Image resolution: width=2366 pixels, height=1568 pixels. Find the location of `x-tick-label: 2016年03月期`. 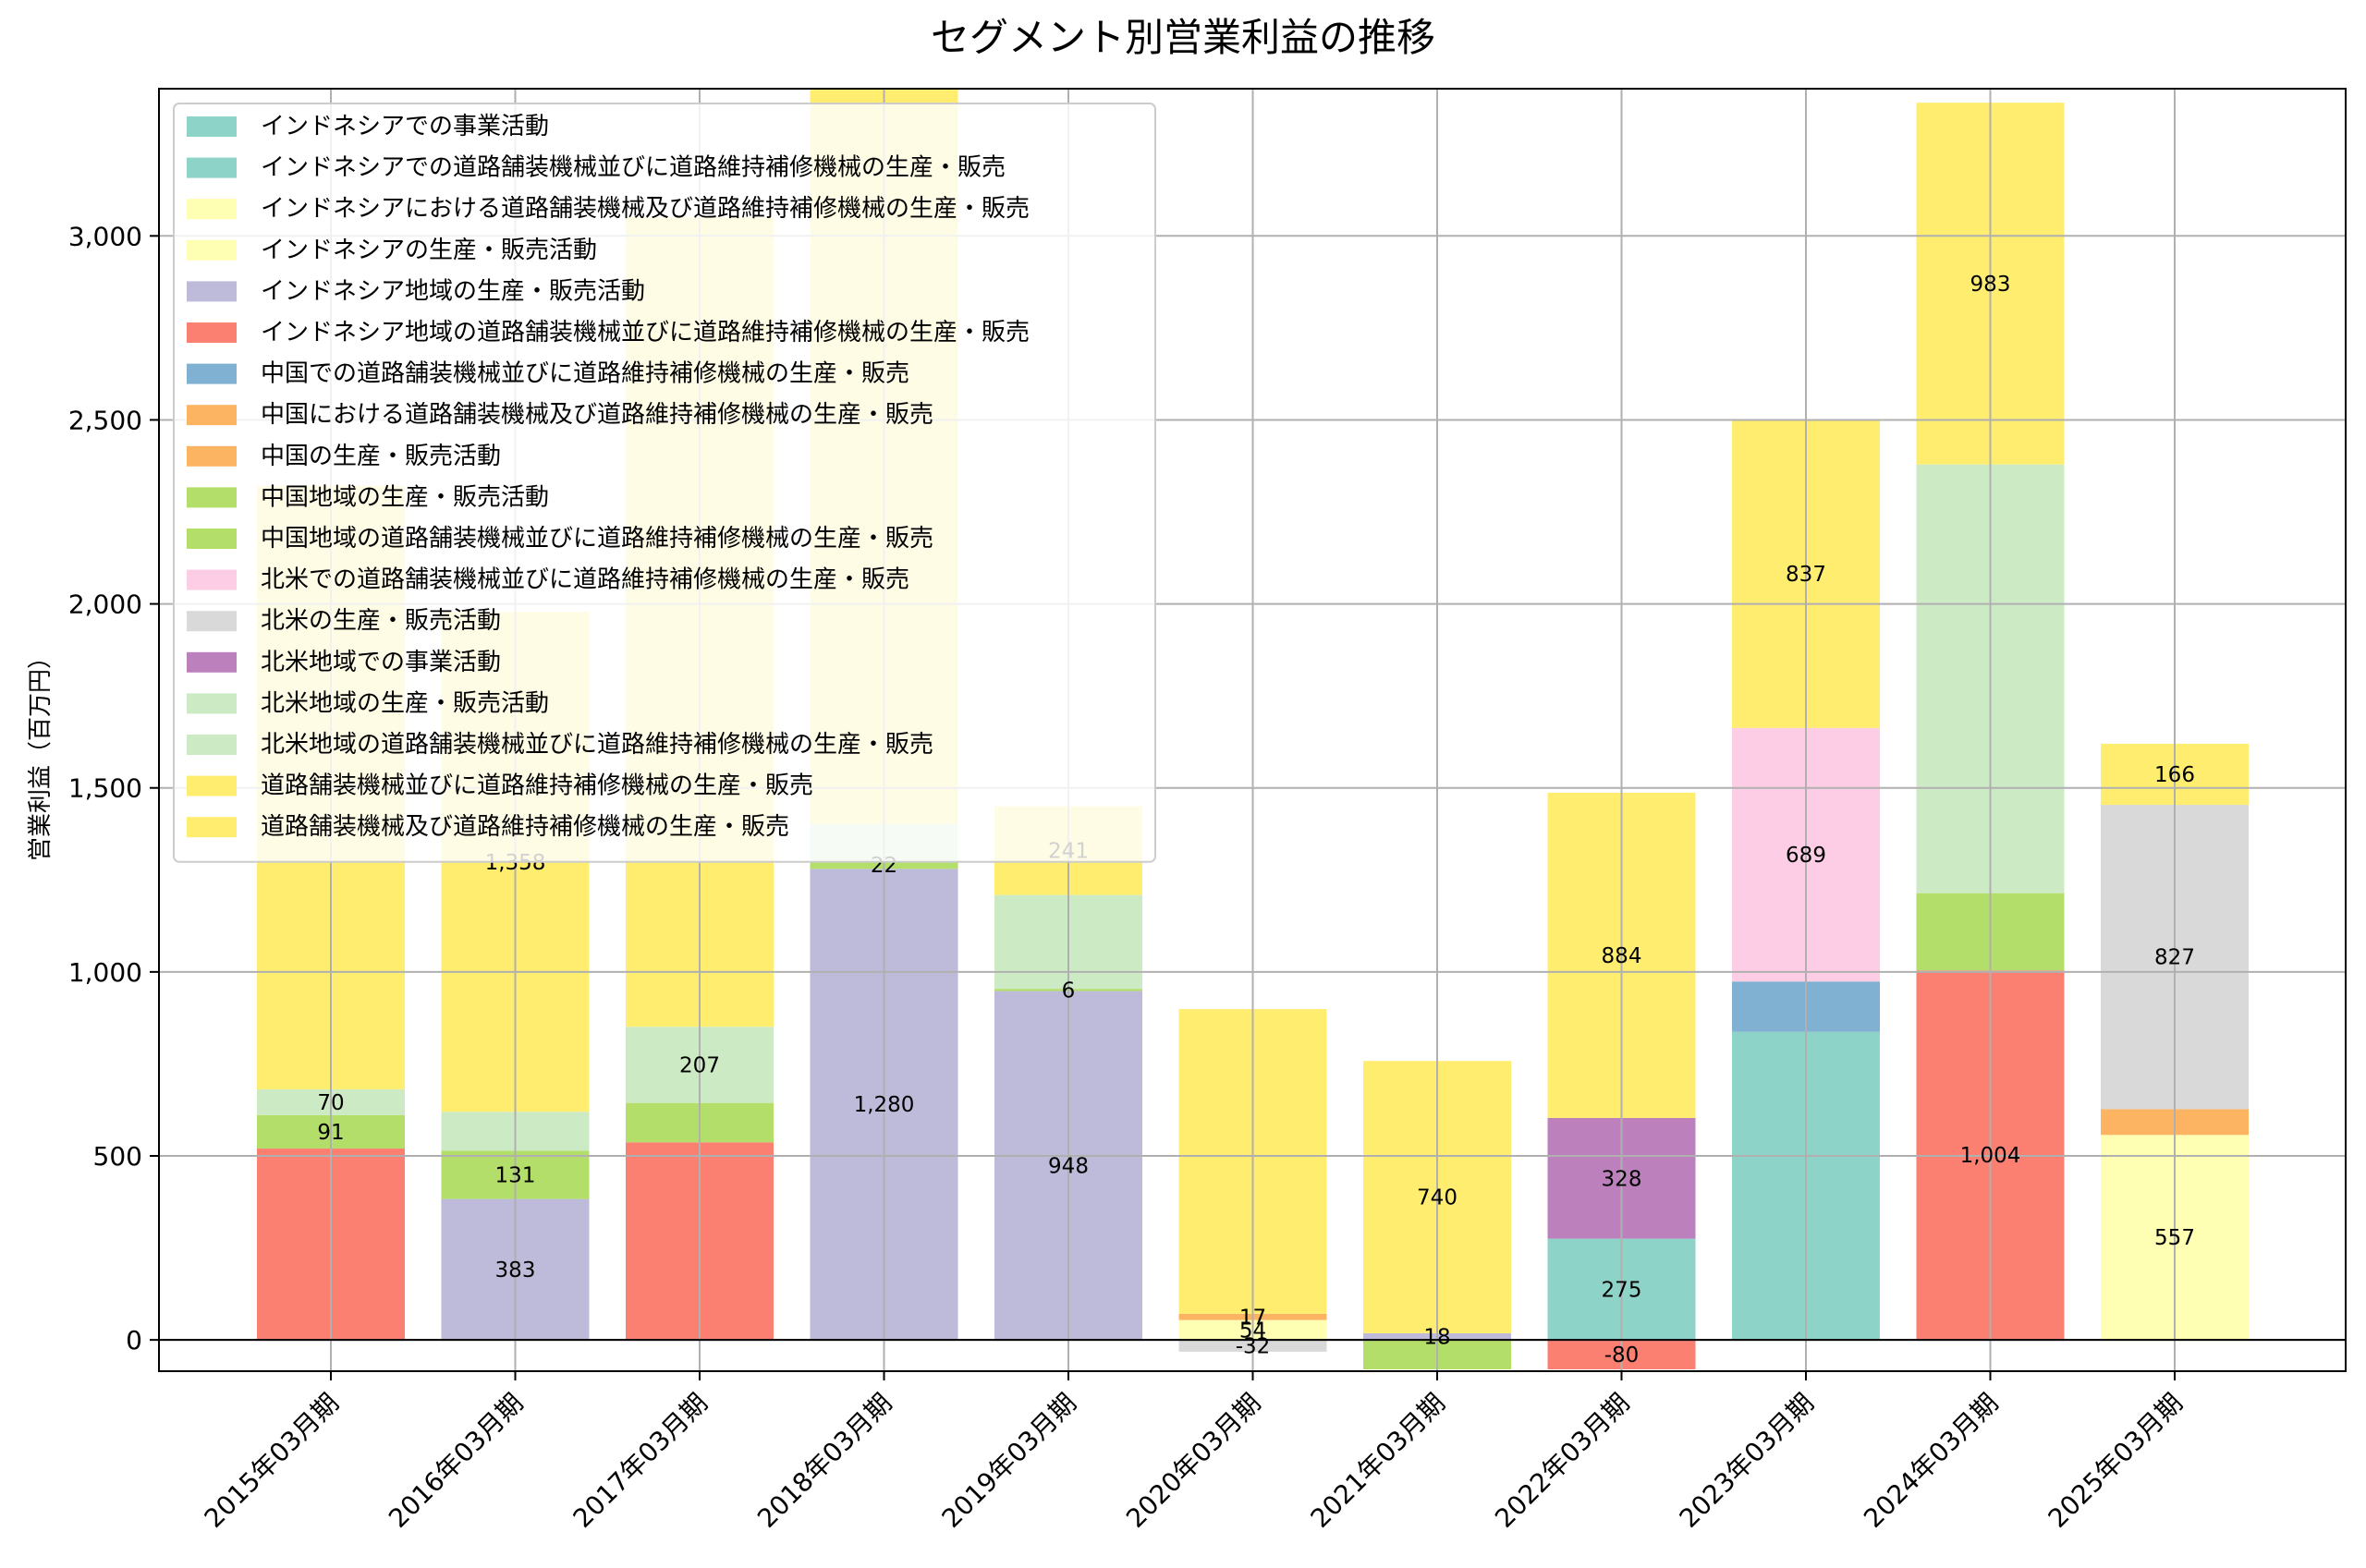

x-tick-label: 2016年03月期 is located at coordinates (456, 1461).